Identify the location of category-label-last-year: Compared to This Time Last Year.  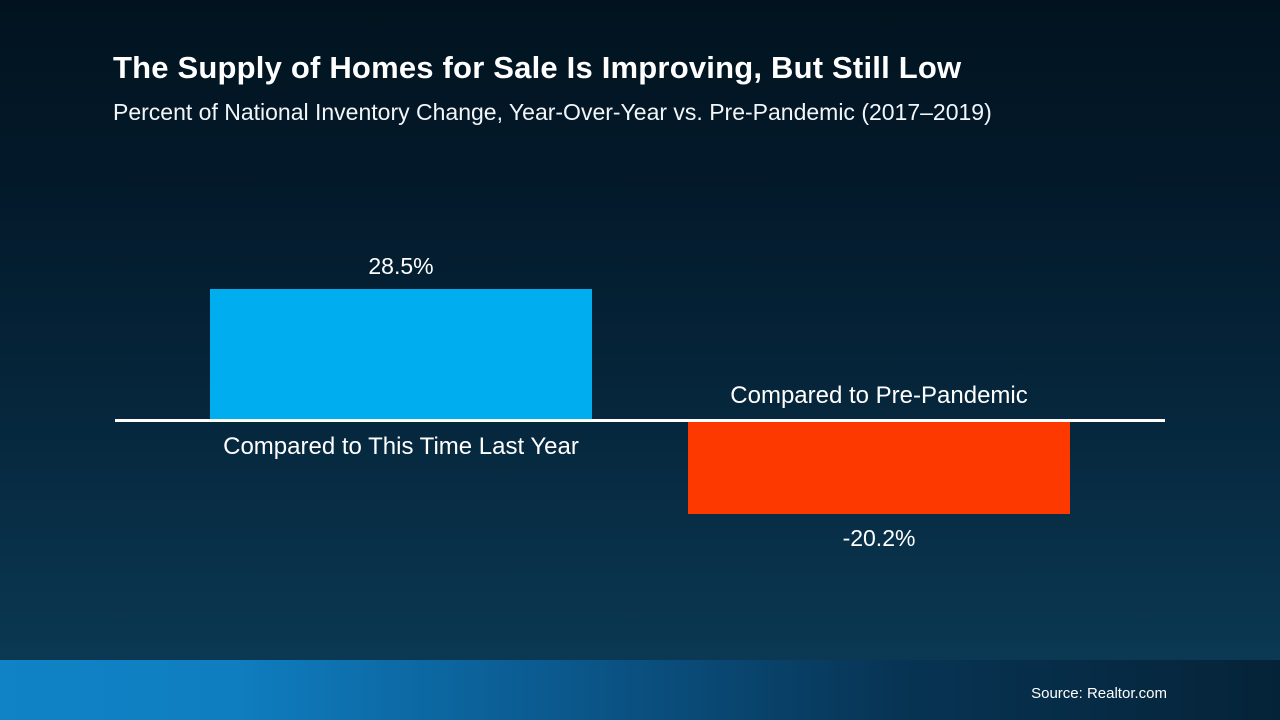
(401, 446).